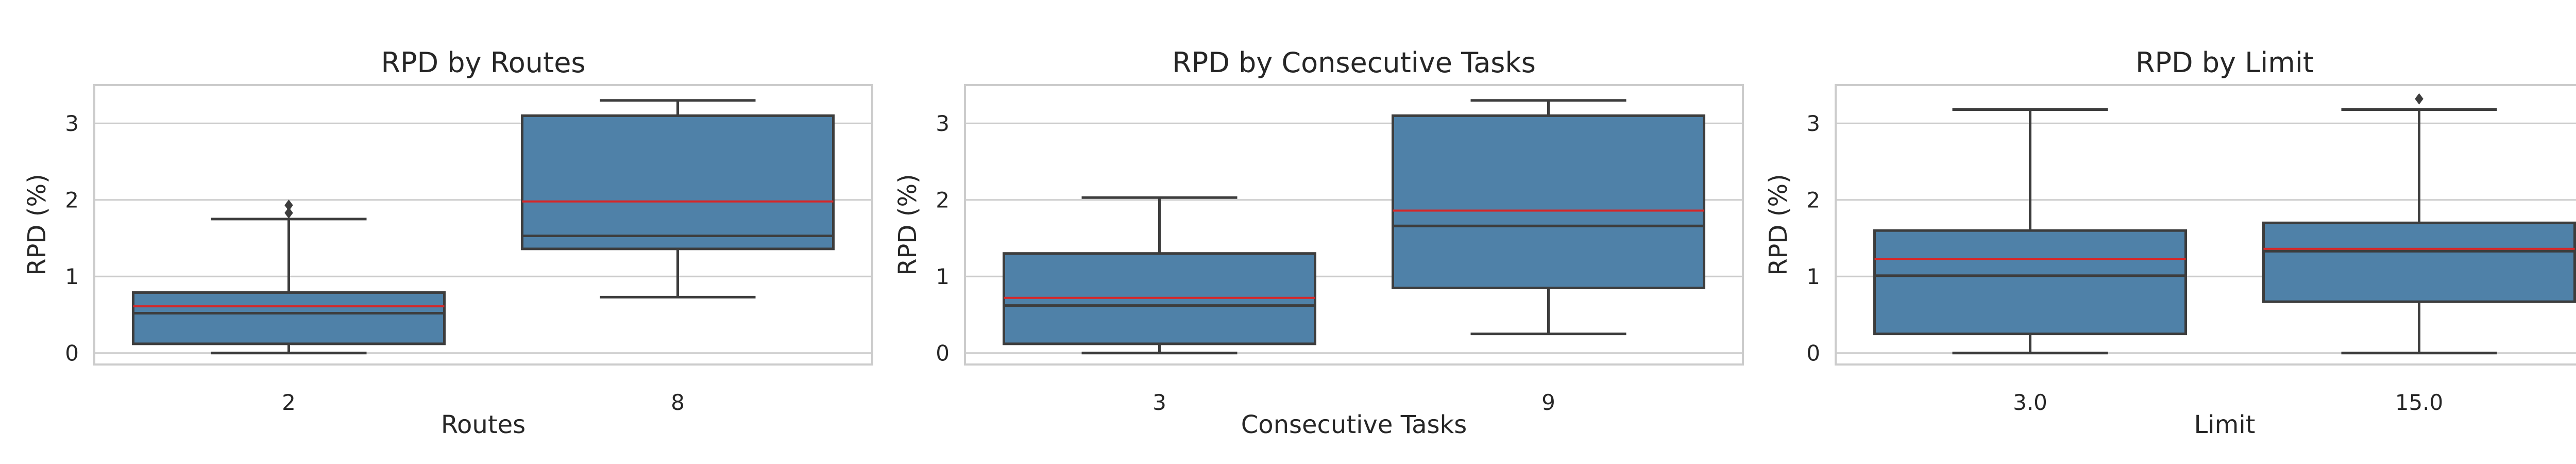  Describe the element at coordinates (483, 424) in the screenshot. I see `x-axis-label: Routes` at that location.